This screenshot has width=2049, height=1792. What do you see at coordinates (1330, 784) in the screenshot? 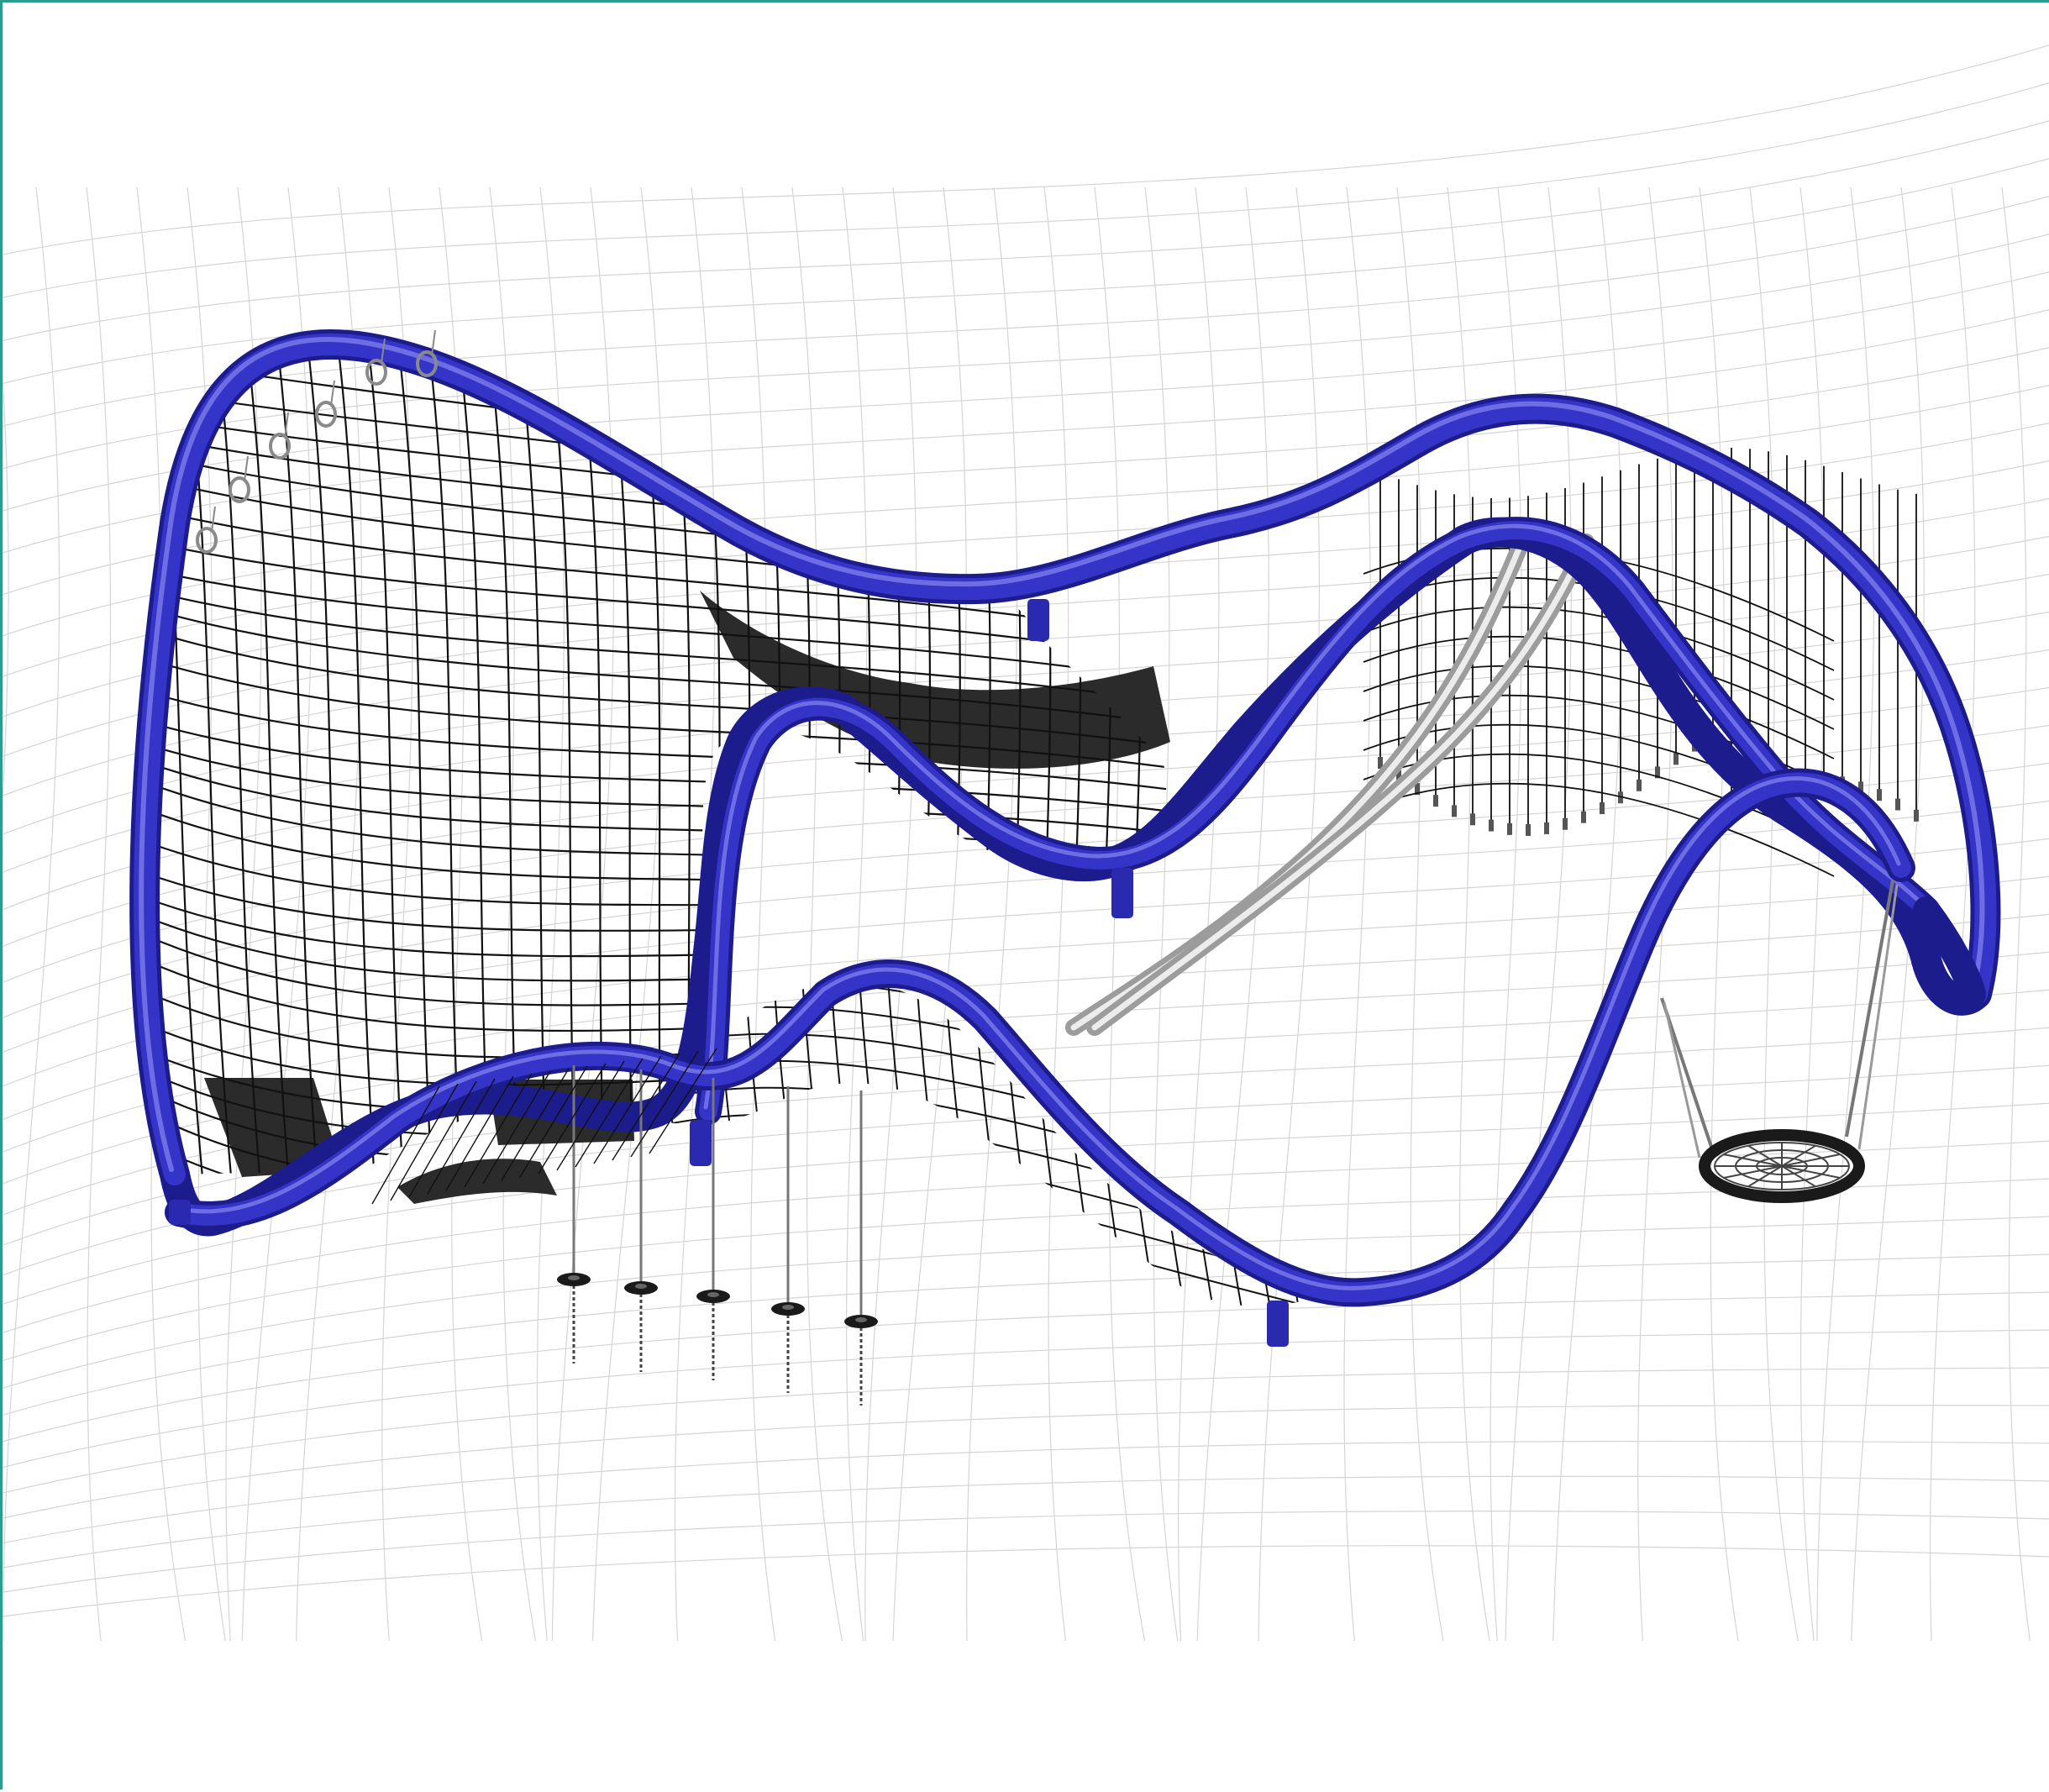
I see `slide-poles` at bounding box center [1330, 784].